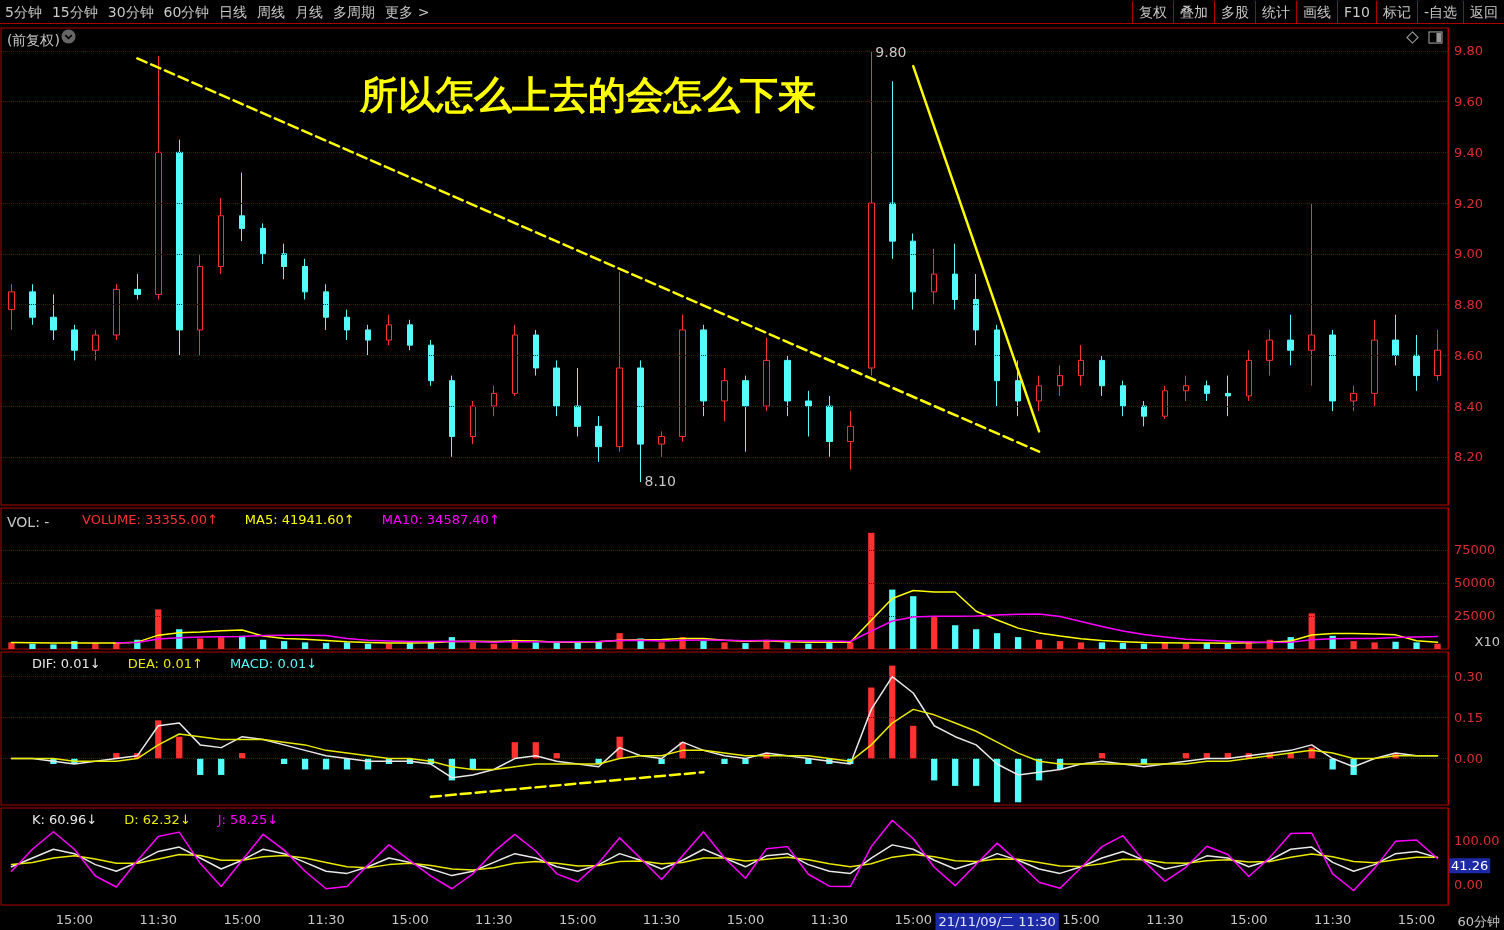 This screenshot has height=930, width=1504. What do you see at coordinates (1153, 12) in the screenshot?
I see `text: 复权` at bounding box center [1153, 12].